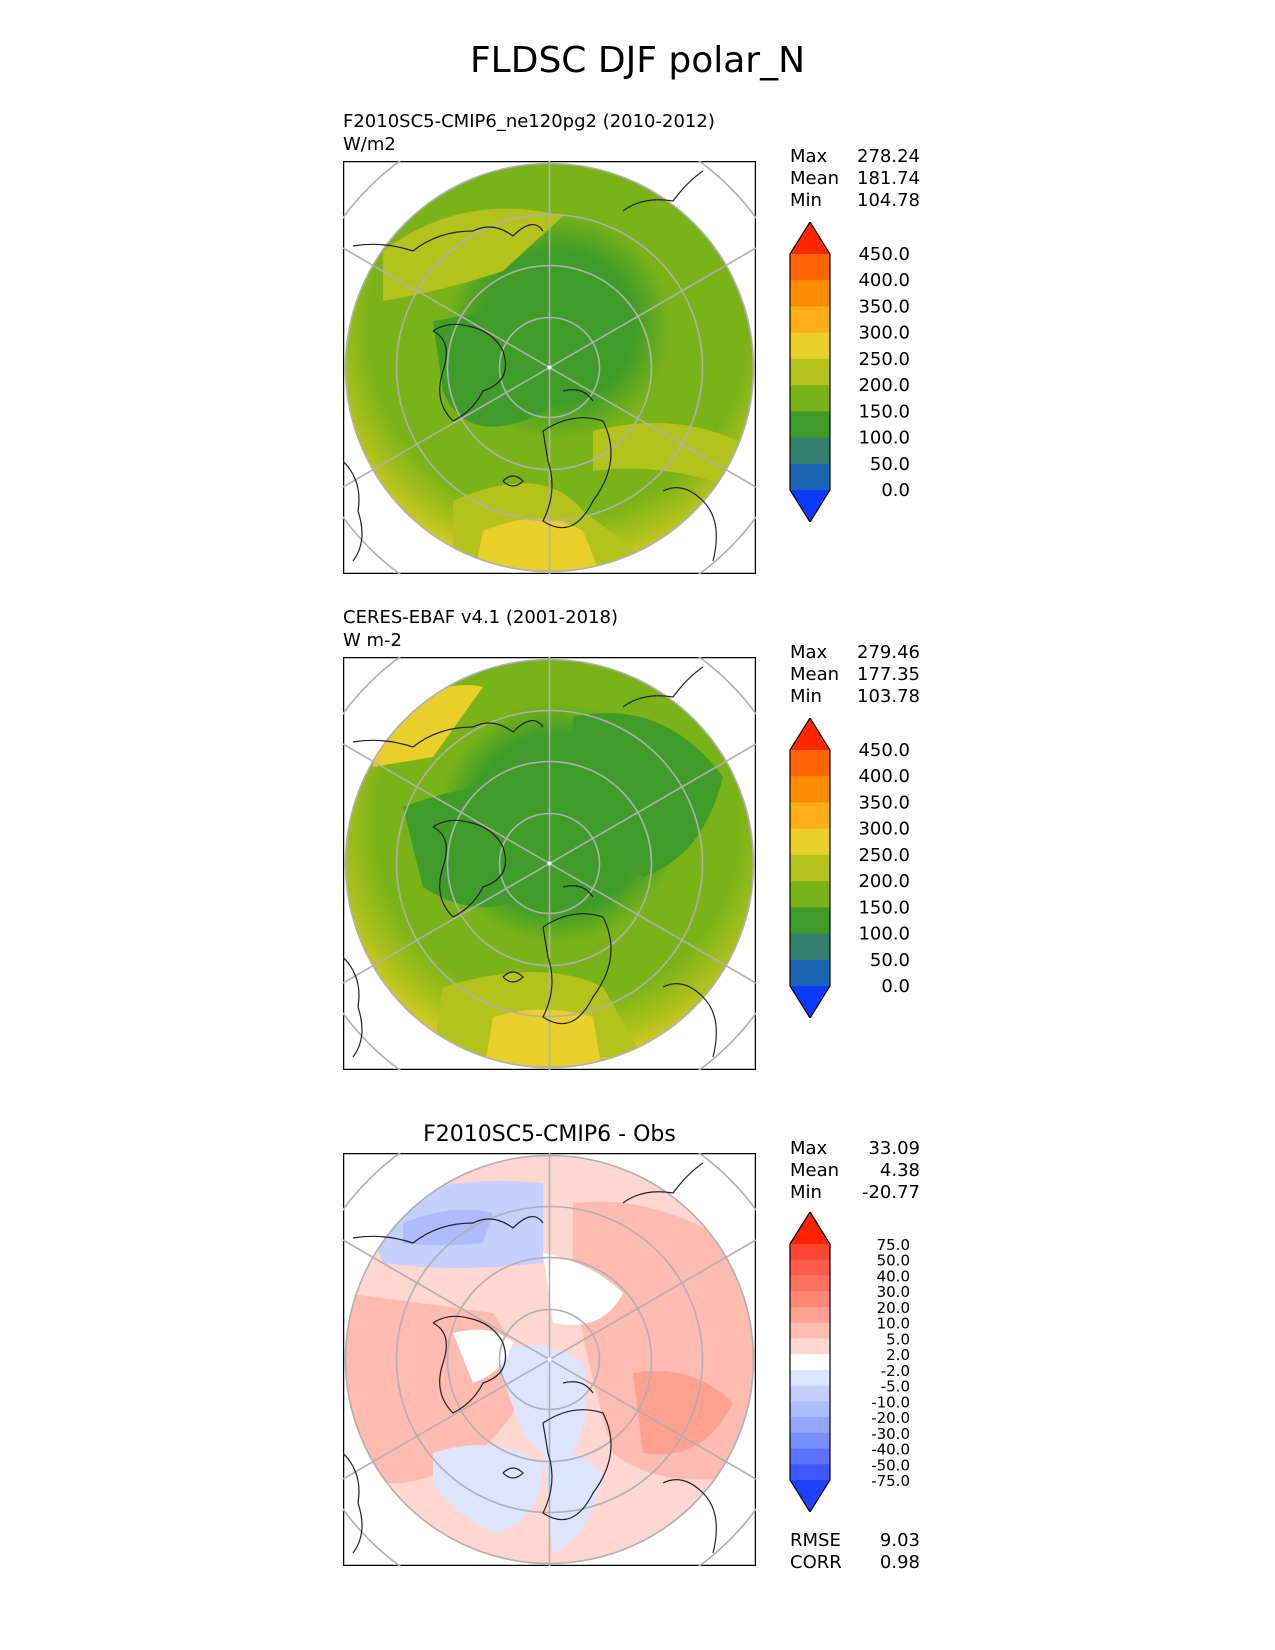 The image size is (1275, 1650). I want to click on field-colorbar2-tick-label: 100.0, so click(884, 934).